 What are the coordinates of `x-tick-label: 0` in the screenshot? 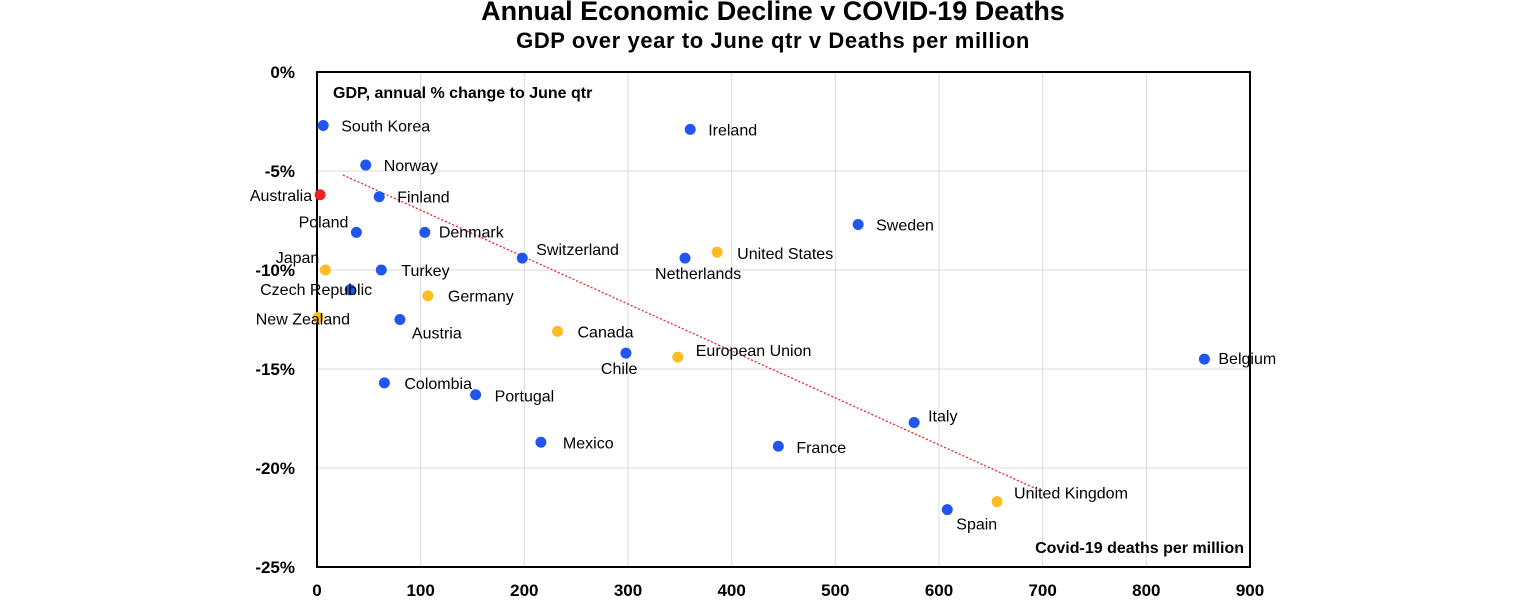 It's located at (316, 590).